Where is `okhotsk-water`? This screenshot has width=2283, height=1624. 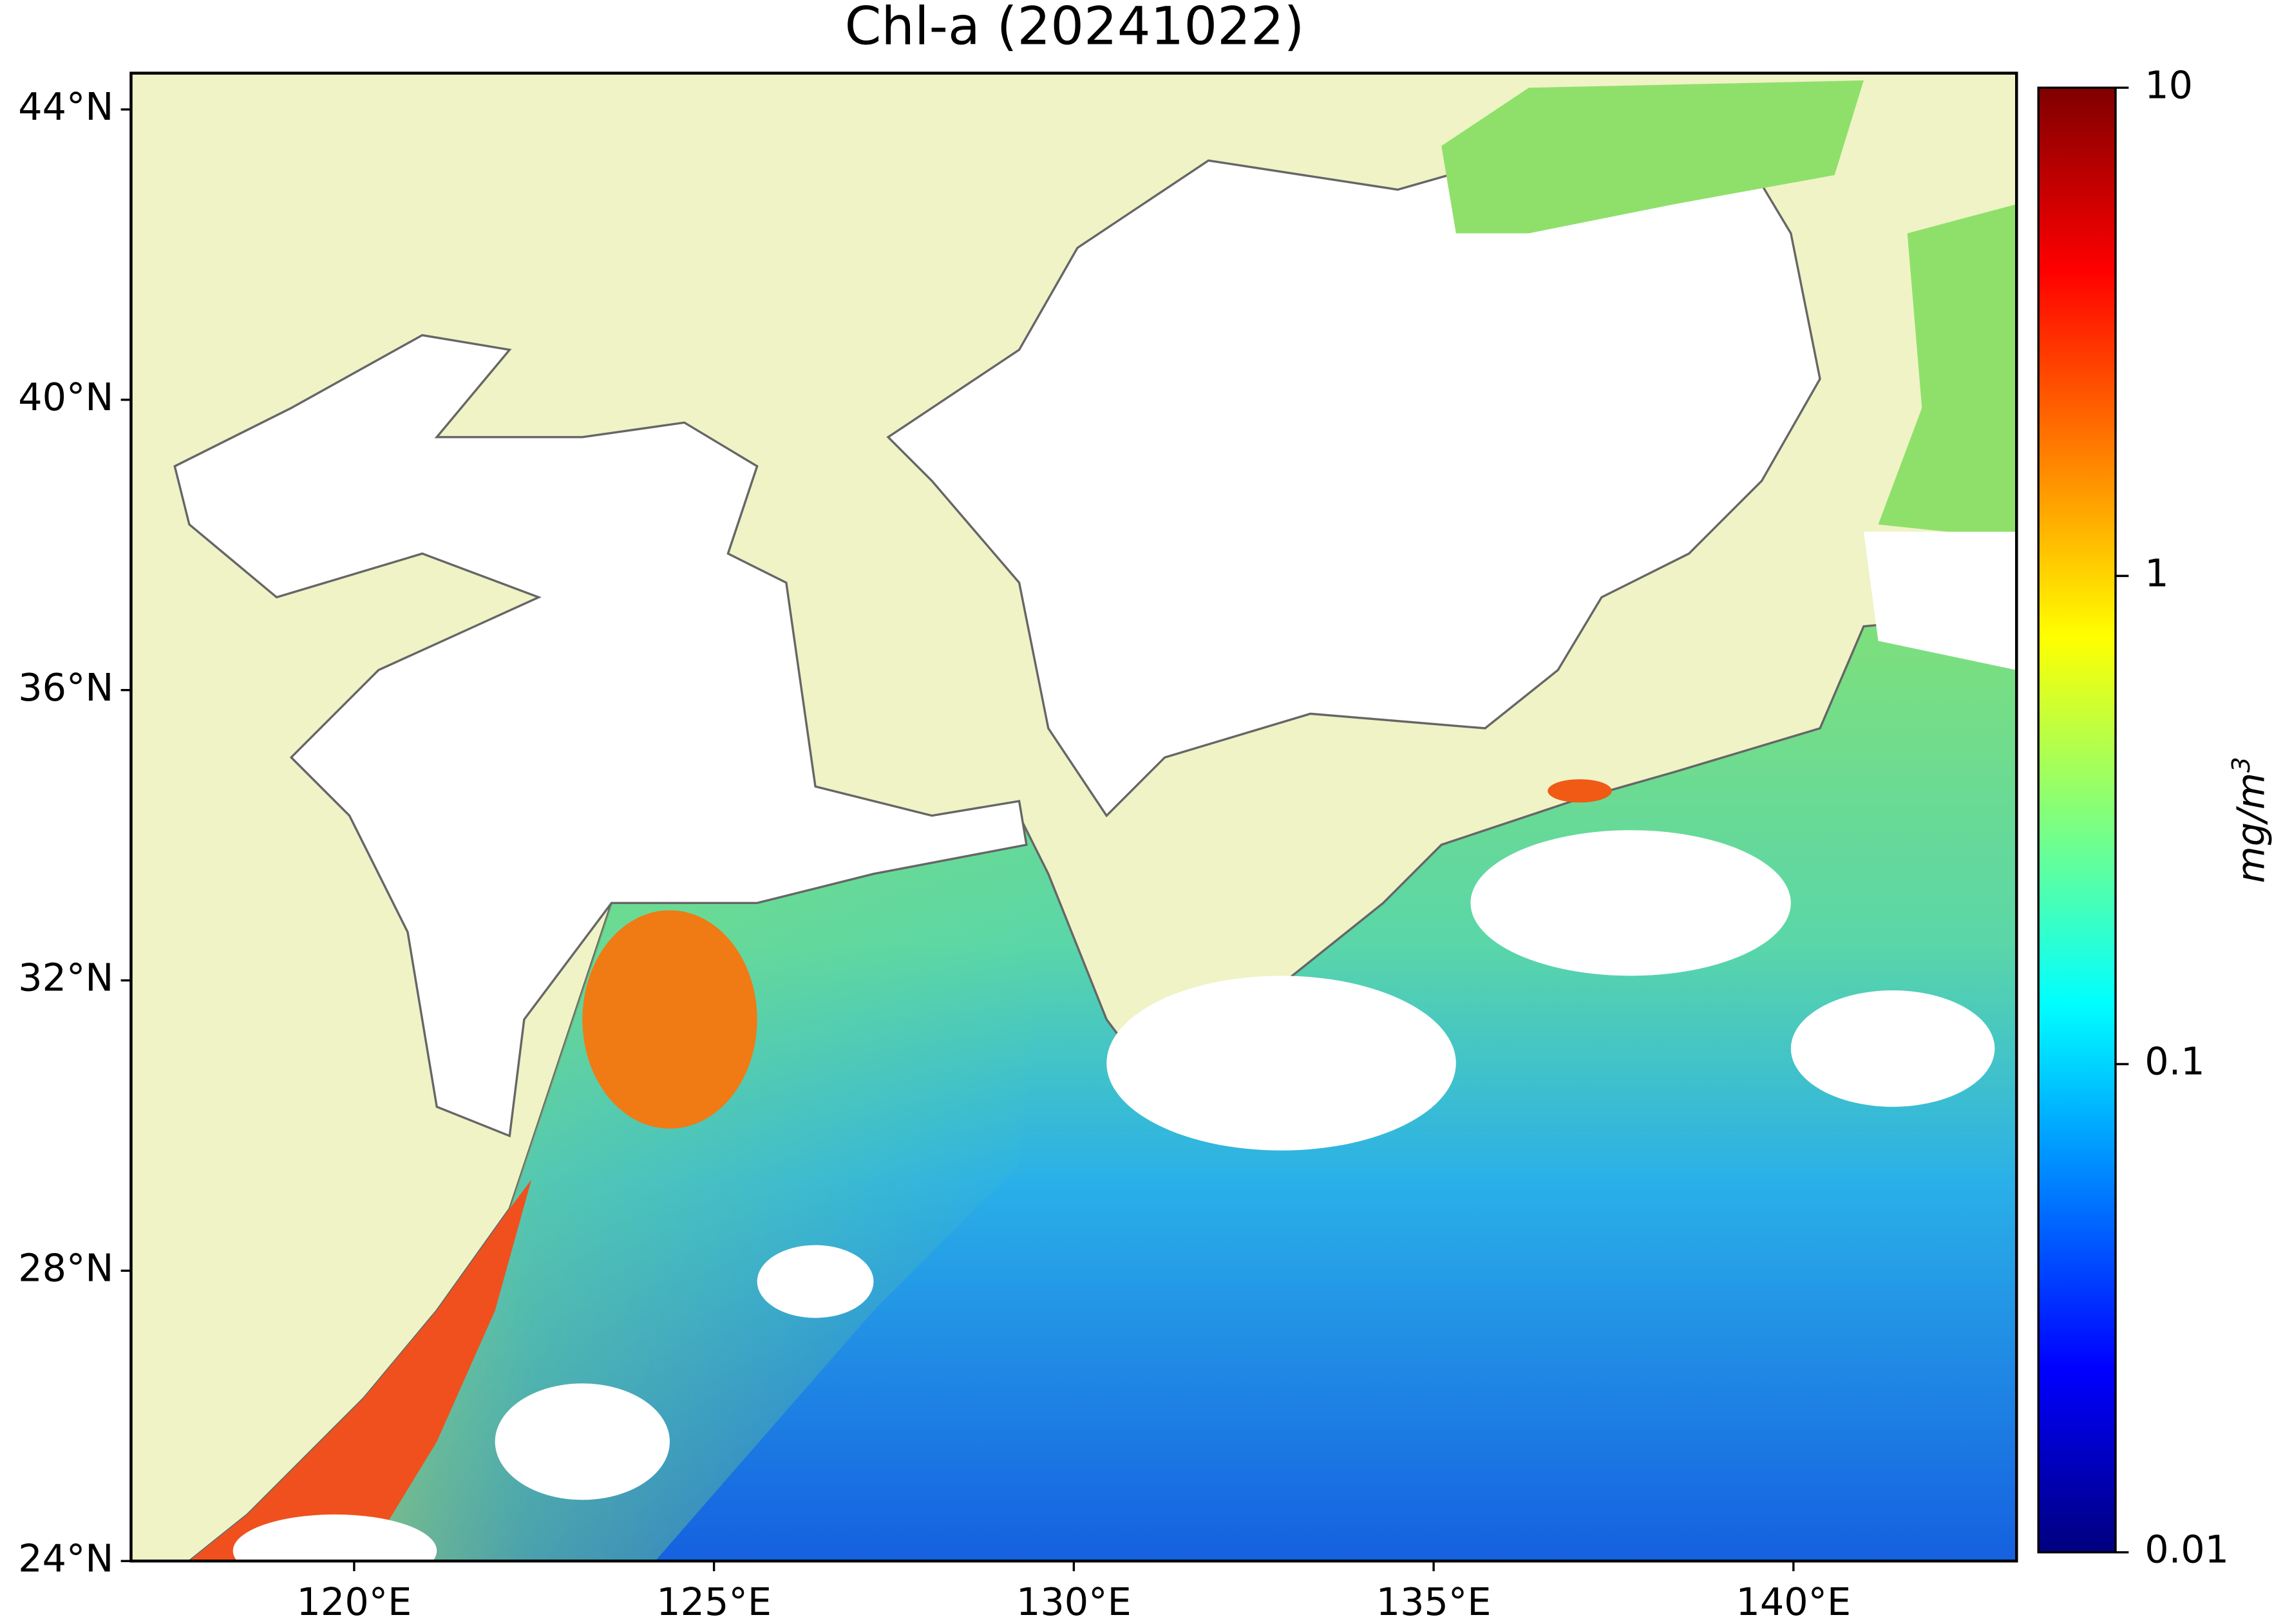
okhotsk-water is located at coordinates (1652, 157).